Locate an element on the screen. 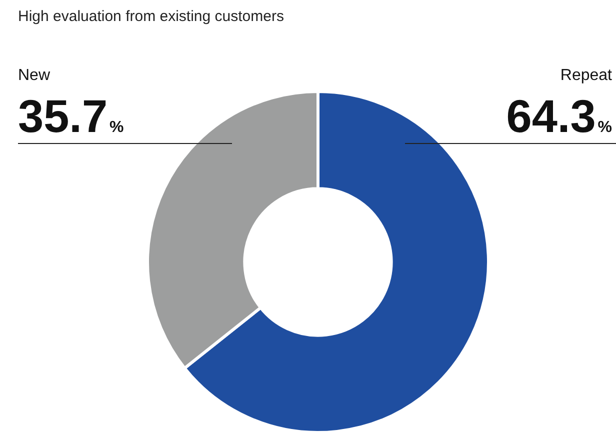 Image resolution: width=616 pixels, height=436 pixels. slice-label: Repeat is located at coordinates (586, 75).